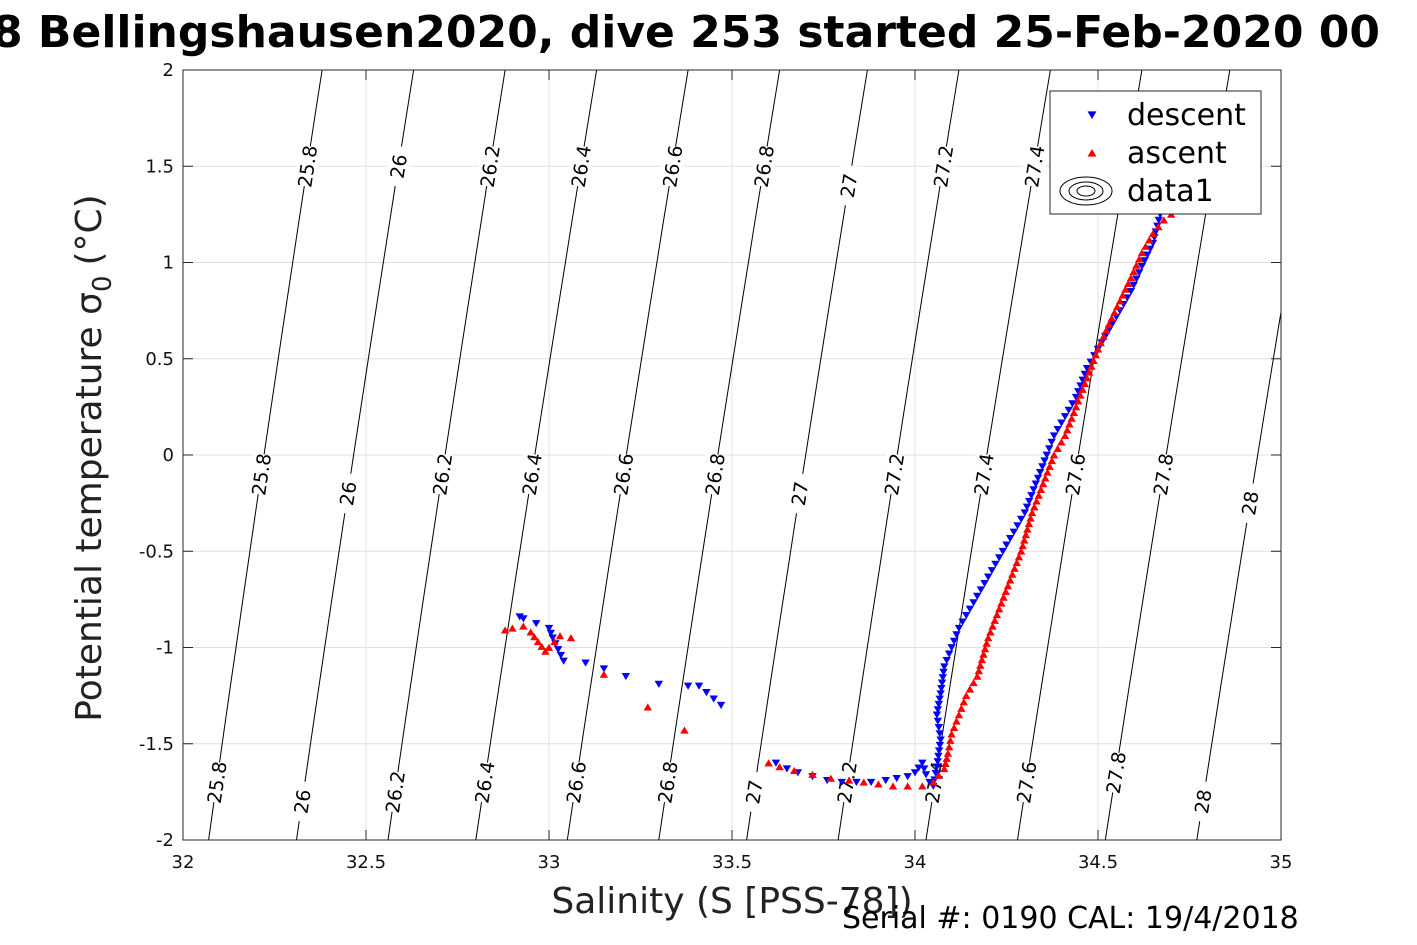 The image size is (1417, 945). I want to click on y-axis-label-main: Potential temperature σ, so click(89, 507).